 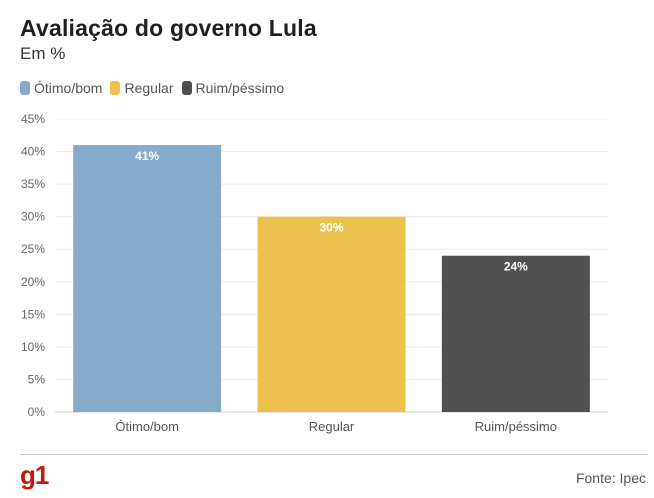 What do you see at coordinates (516, 267) in the screenshot?
I see `data-label-ruim-p-ssimo: 24%` at bounding box center [516, 267].